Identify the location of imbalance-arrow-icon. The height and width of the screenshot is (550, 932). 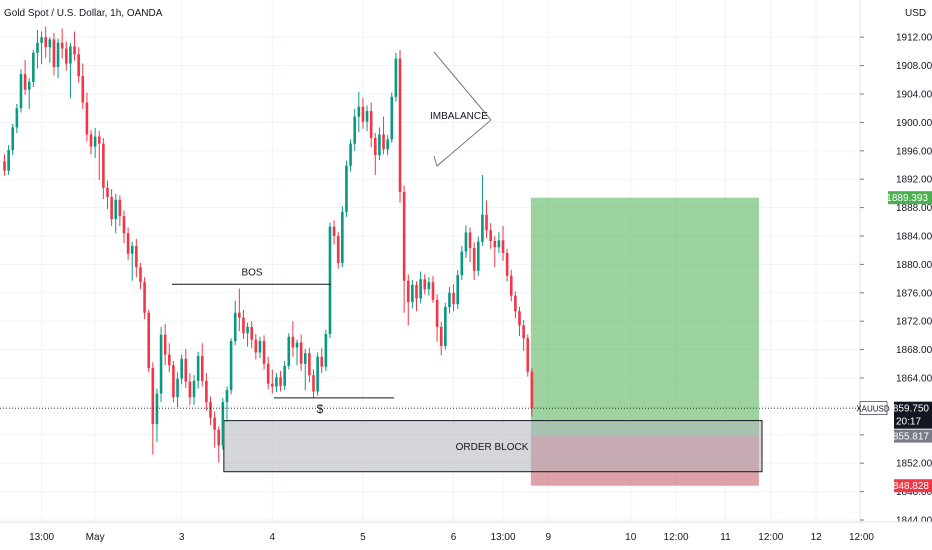
(462, 109).